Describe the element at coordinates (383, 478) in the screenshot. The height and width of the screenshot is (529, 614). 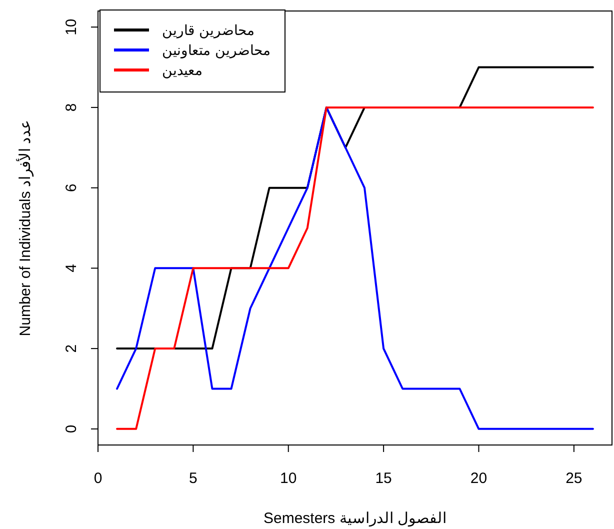
I see `x-tick-label: 15` at that location.